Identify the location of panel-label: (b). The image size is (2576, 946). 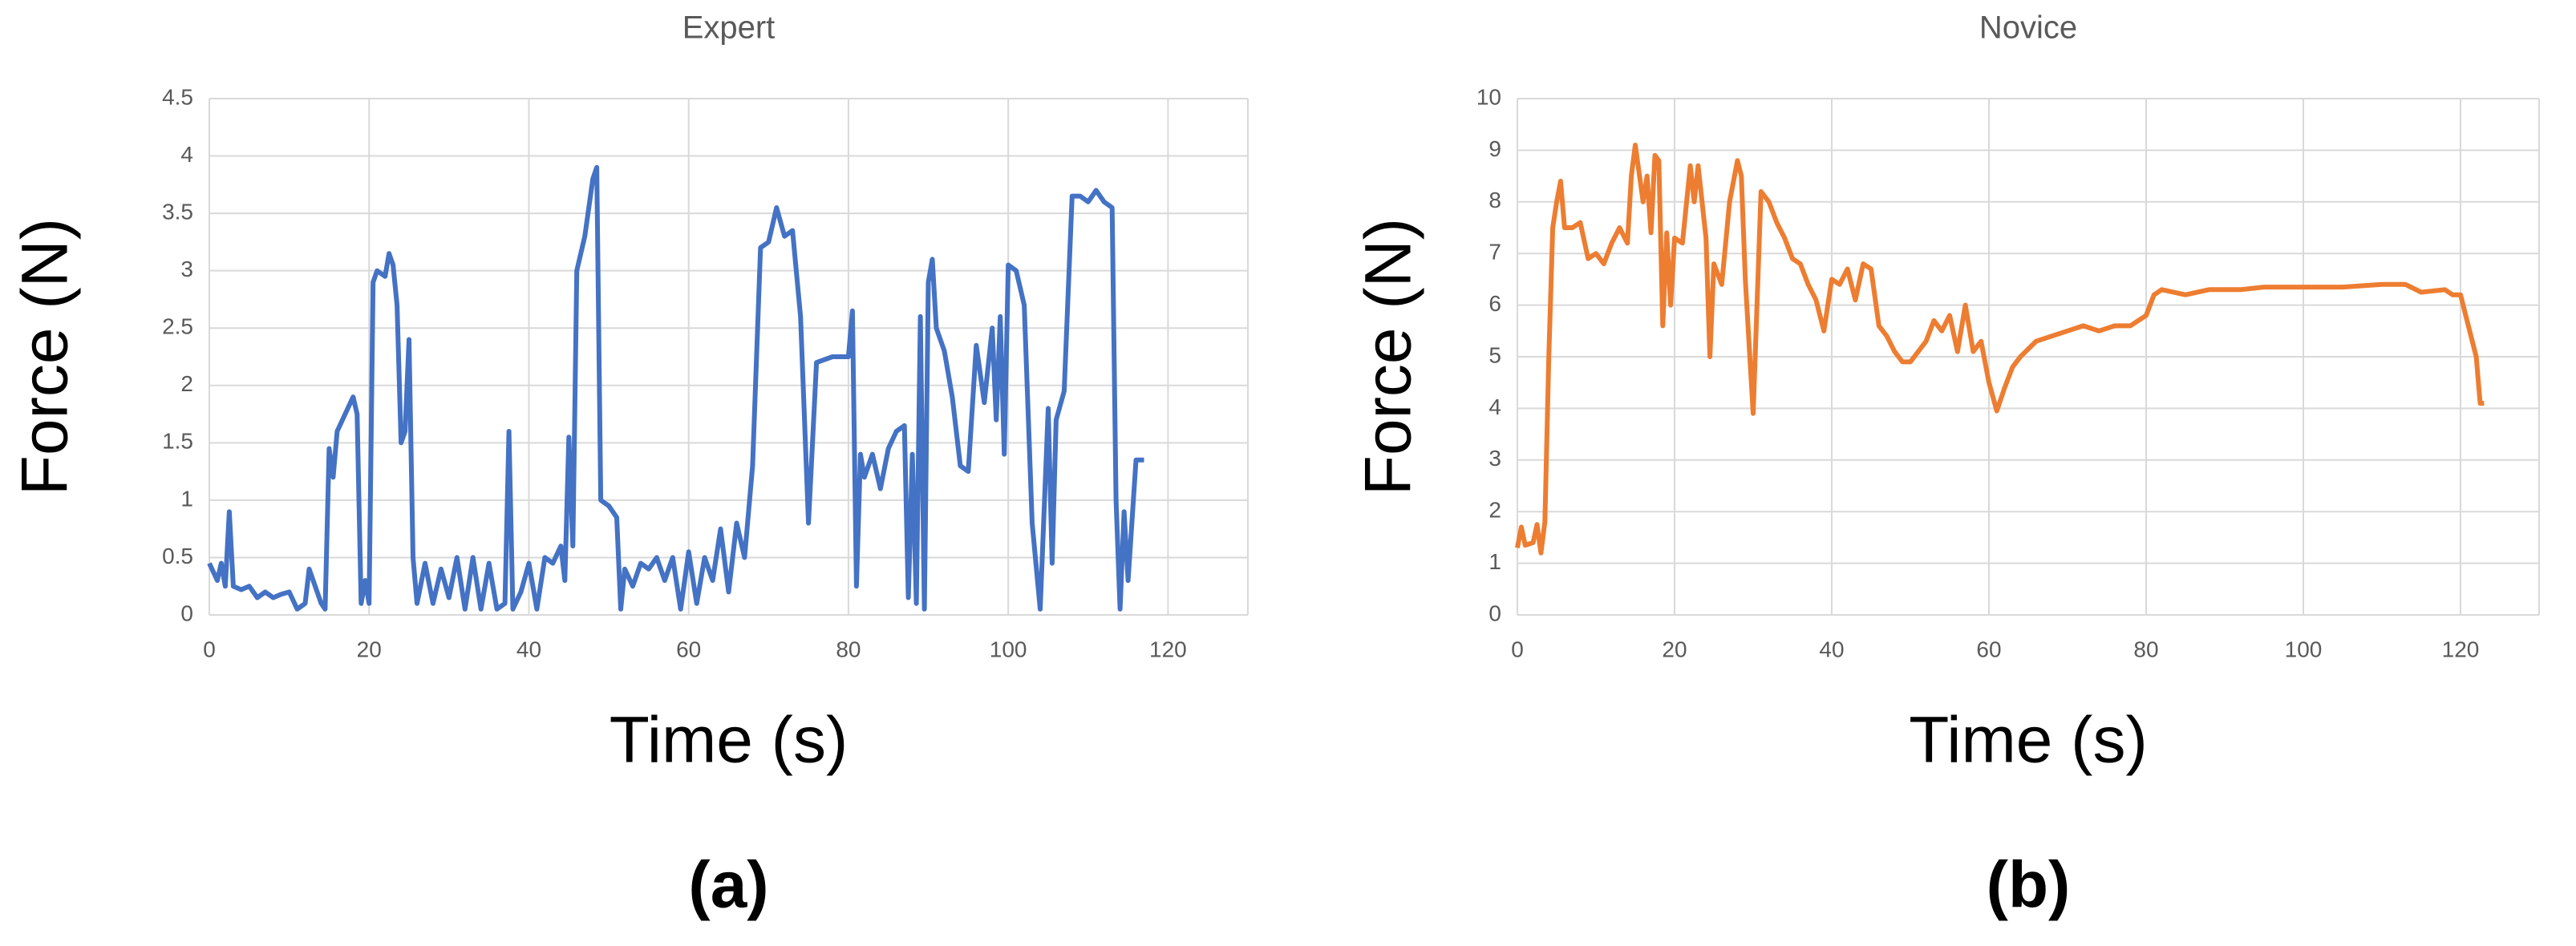
(2029, 885).